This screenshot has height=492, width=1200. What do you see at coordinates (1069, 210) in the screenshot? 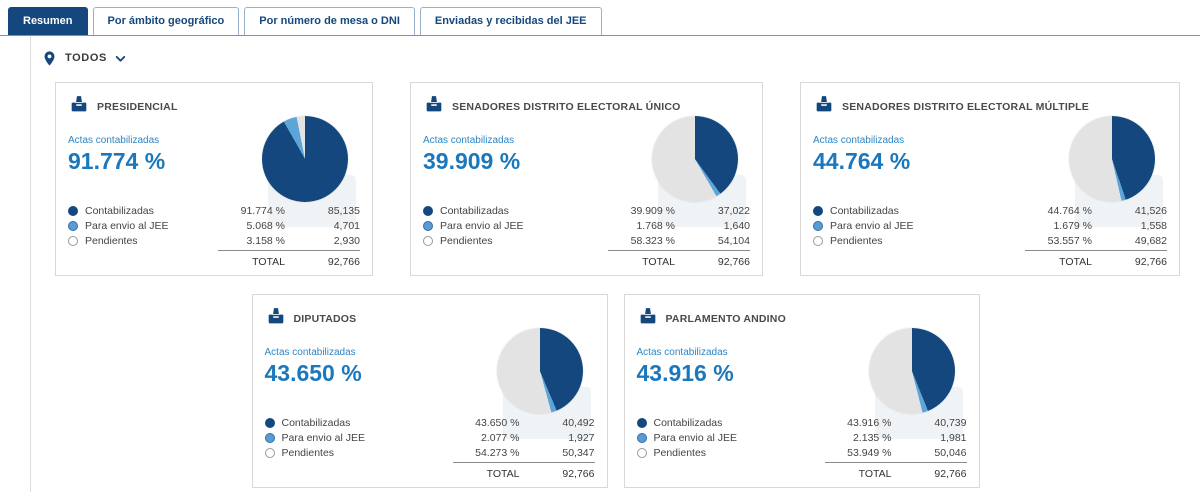
I see `legend-percent: 44.764 %` at bounding box center [1069, 210].